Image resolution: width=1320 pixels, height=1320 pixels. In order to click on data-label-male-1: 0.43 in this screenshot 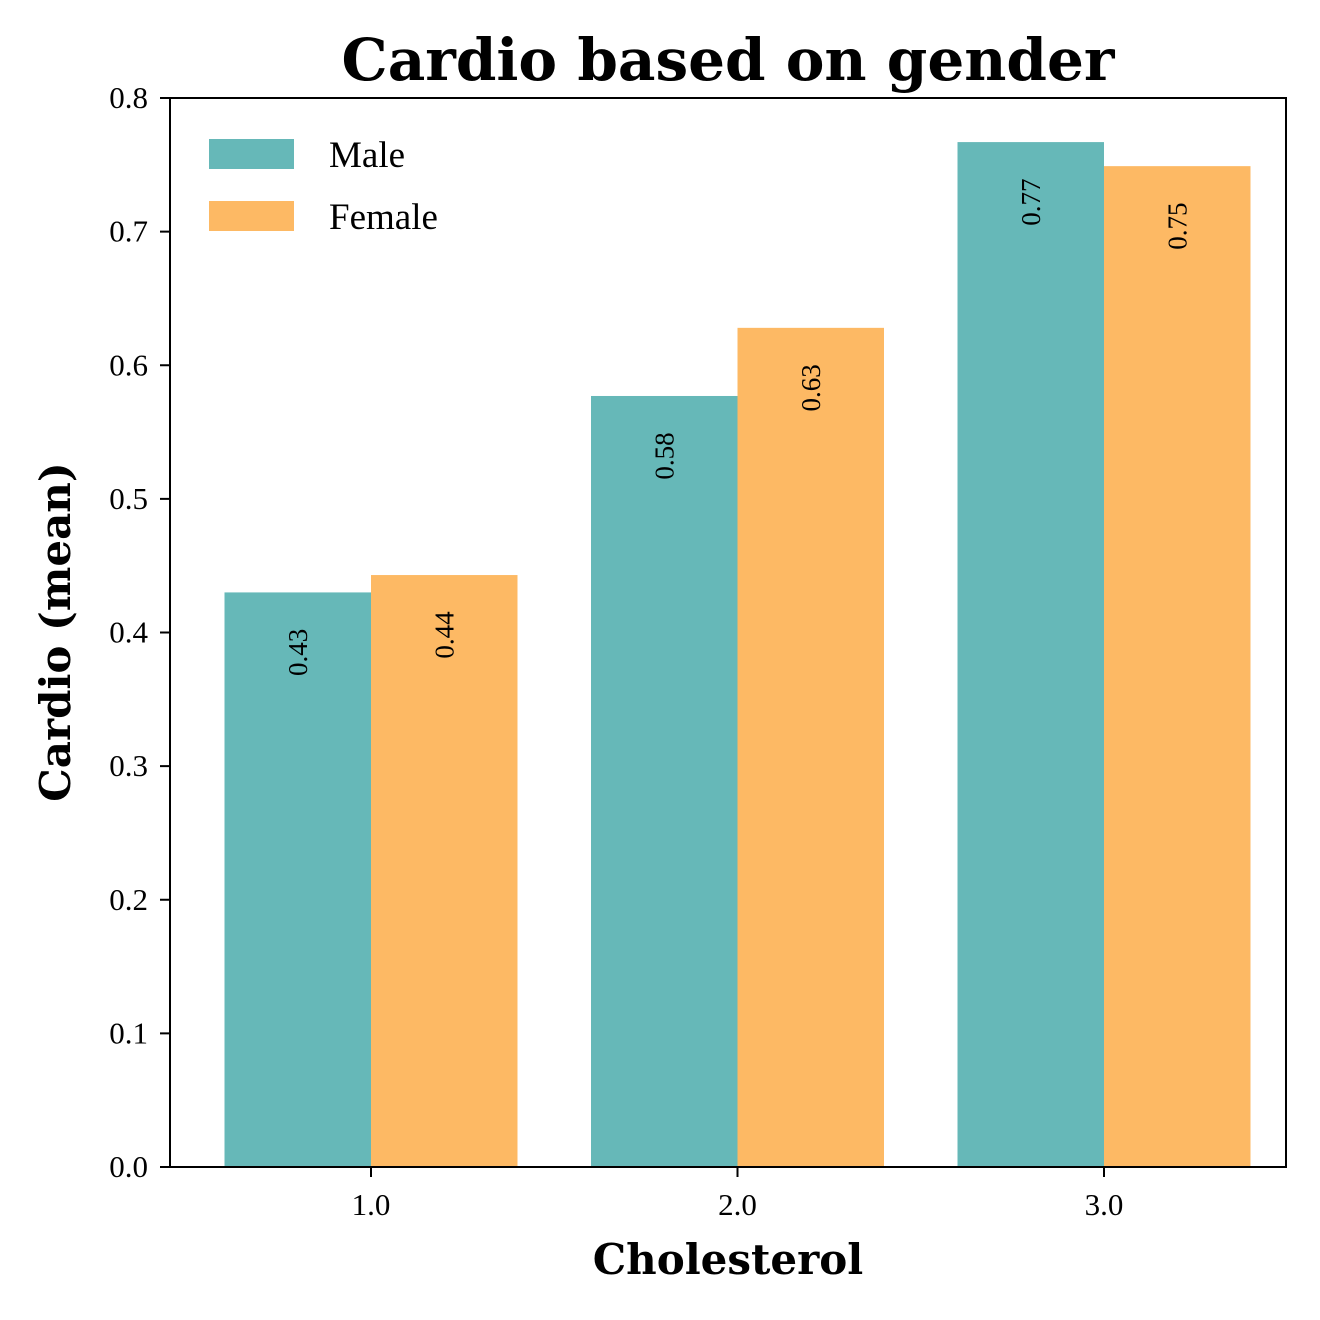, I will do `click(298, 652)`.